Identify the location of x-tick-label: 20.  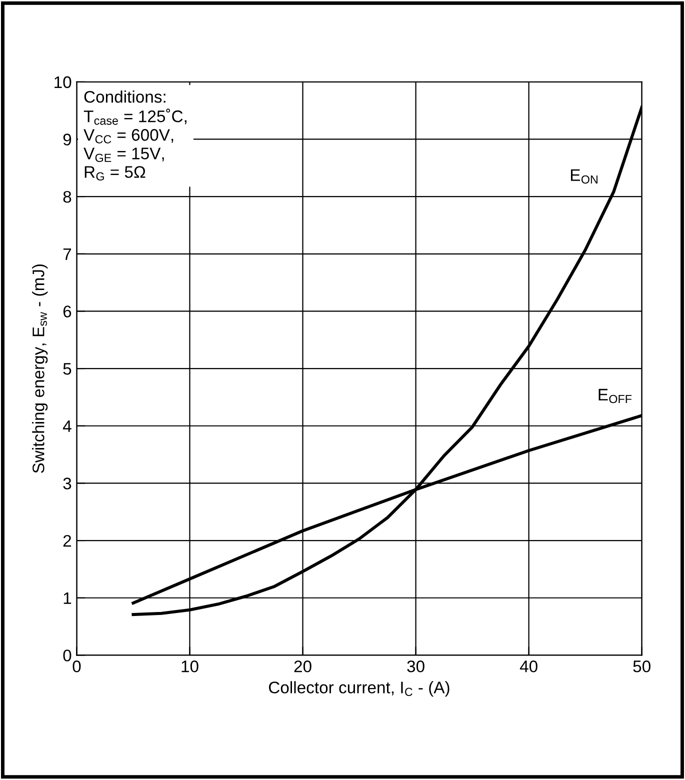
(303, 666).